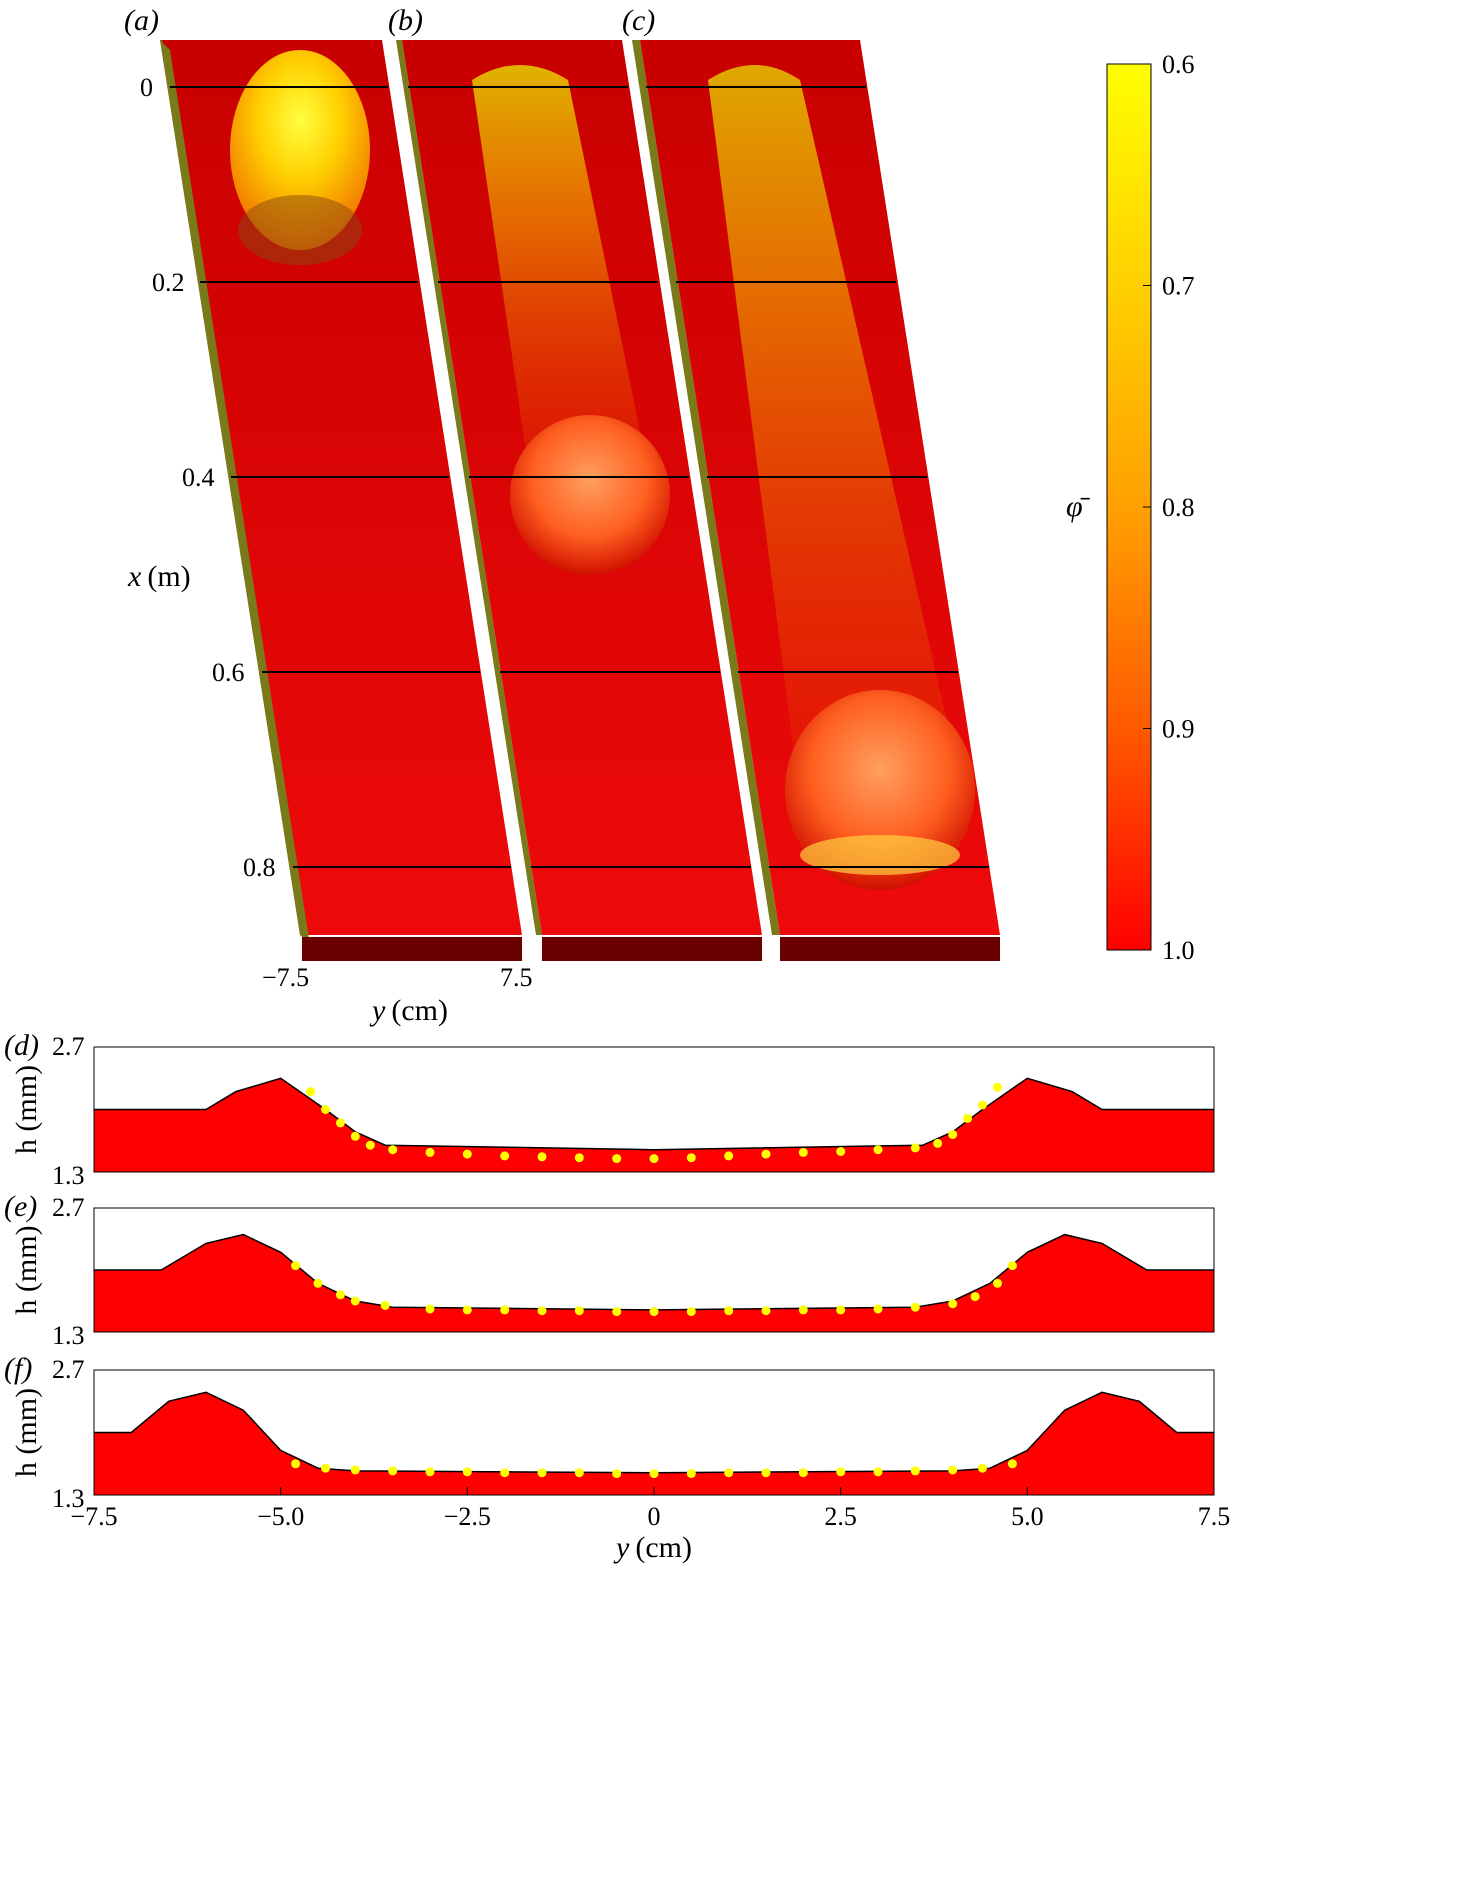 The height and width of the screenshot is (1887, 1481). I want to click on x-tick-label: −7.5, so click(93, 1516).